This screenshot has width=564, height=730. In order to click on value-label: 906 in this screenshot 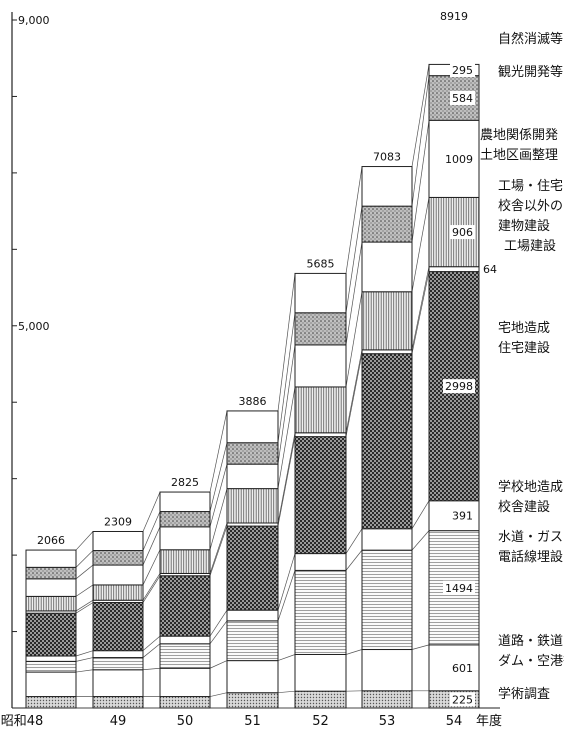, I will do `click(462, 232)`.